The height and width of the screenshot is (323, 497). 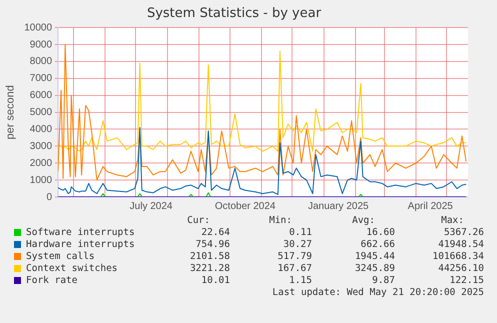 I want to click on text: 754.96, so click(x=212, y=245).